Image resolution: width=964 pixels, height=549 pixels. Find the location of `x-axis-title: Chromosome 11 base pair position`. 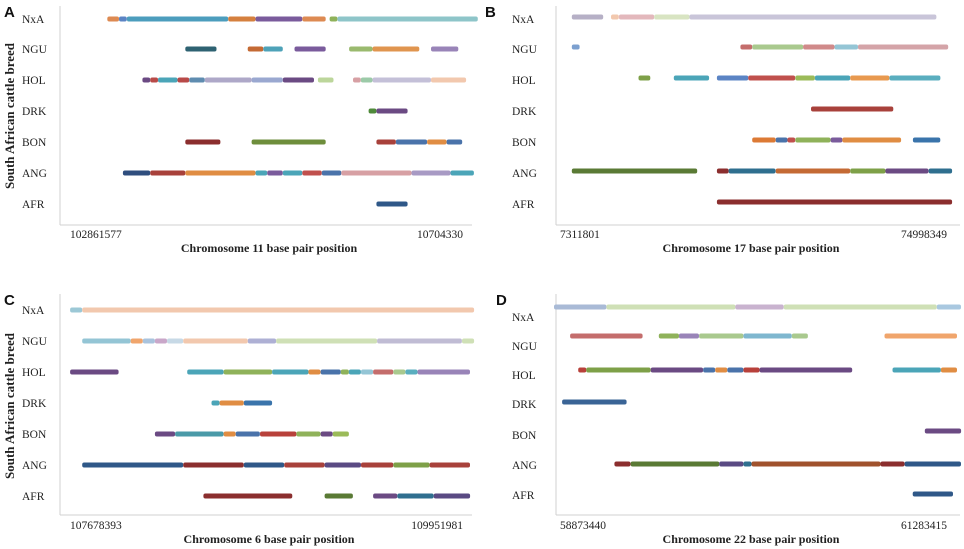

x-axis-title: Chromosome 11 base pair position is located at coordinates (269, 248).